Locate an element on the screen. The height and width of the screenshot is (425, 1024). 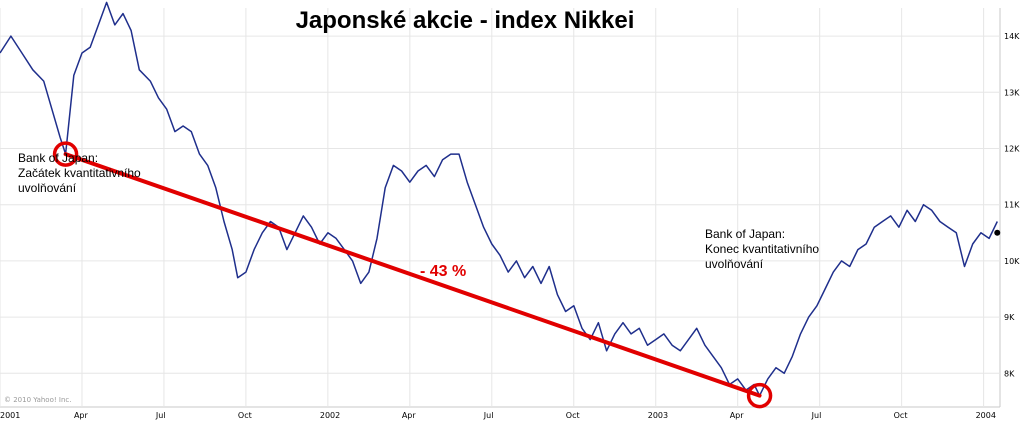
x-tick-label: 2004 is located at coordinates (986, 415).